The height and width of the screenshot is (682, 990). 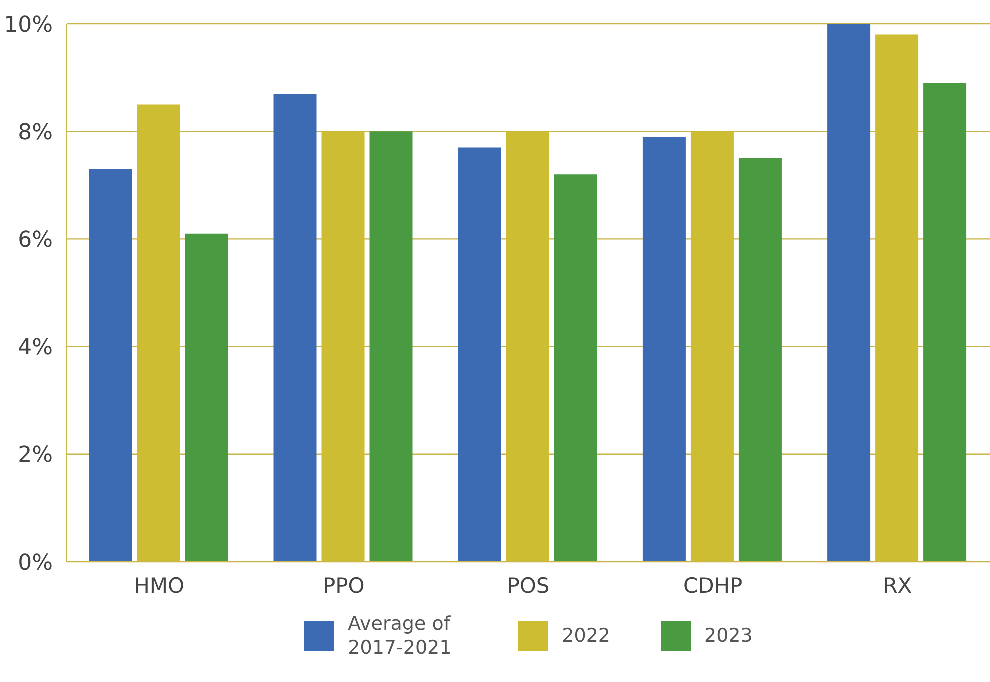 I want to click on legend-label: Average of 2017-2021, so click(x=400, y=636).